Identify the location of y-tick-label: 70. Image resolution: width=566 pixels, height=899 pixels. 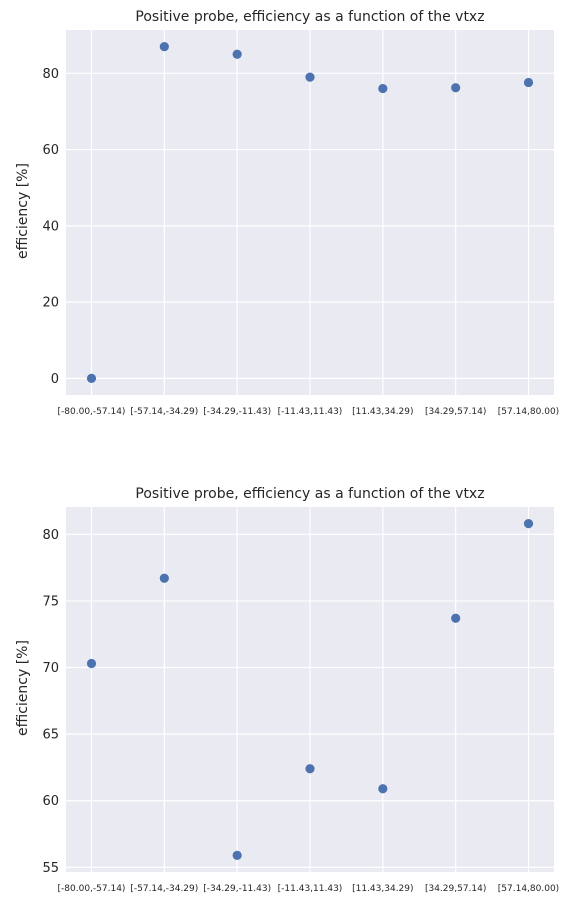
(50, 668).